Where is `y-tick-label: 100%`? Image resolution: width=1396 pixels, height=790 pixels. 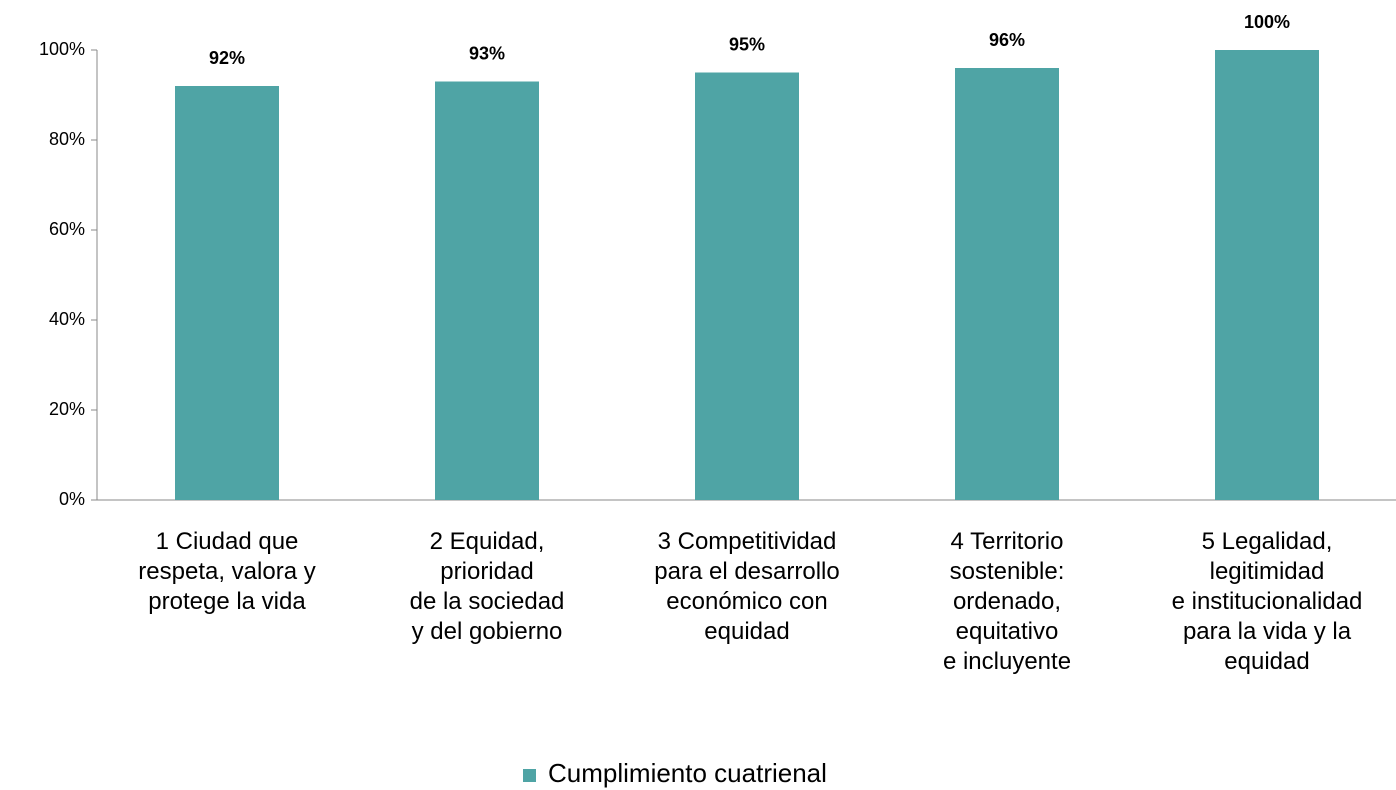 y-tick-label: 100% is located at coordinates (62, 49).